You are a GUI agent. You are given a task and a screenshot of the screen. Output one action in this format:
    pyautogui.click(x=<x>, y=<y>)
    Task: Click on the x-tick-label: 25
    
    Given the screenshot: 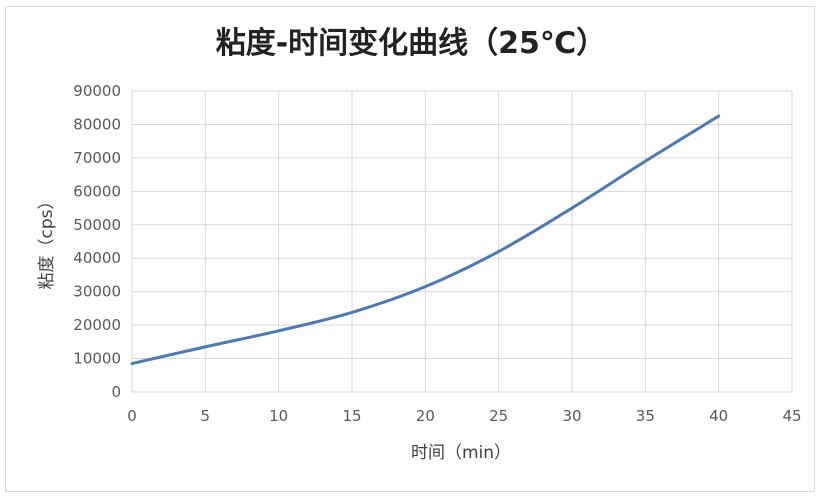 What is the action you would take?
    pyautogui.click(x=498, y=416)
    